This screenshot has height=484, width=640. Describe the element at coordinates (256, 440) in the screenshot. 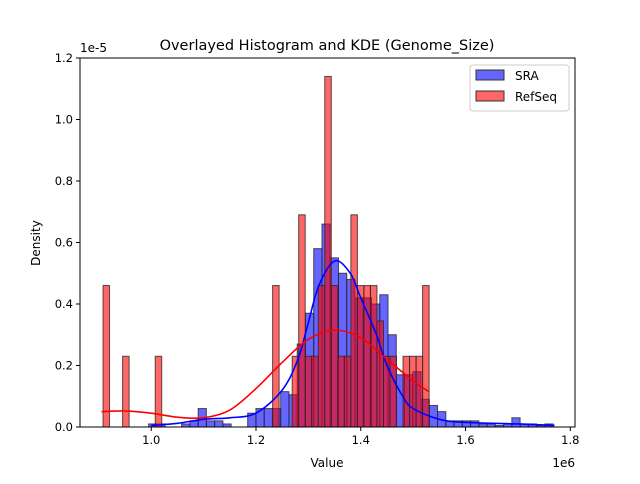

I see `x-tick-label: 1.2` at that location.